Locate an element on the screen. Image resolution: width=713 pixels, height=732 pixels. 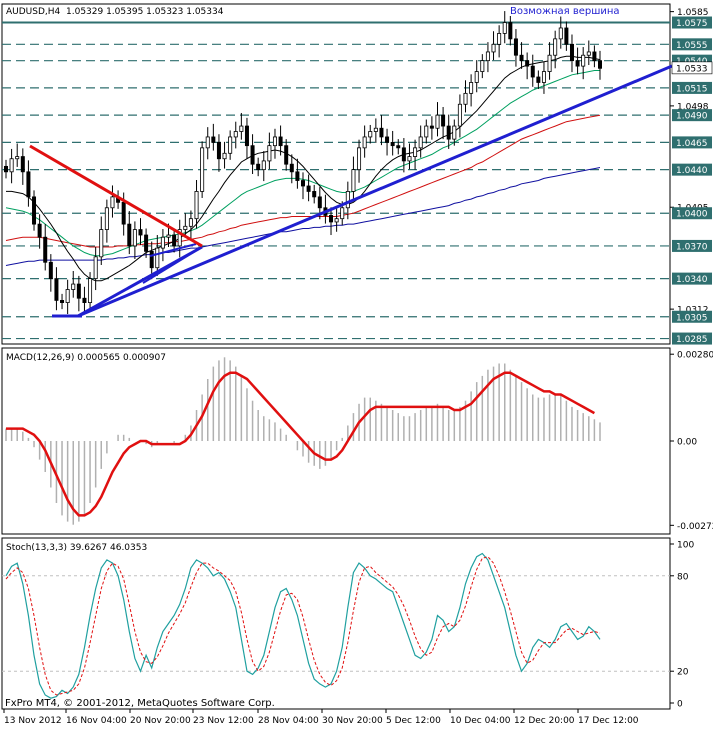
blue-wedge-line is located at coordinates (173, 250).